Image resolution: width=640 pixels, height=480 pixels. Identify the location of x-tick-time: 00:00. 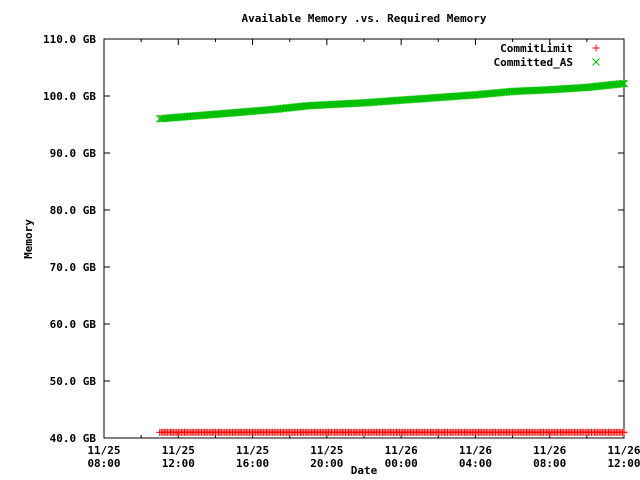
(401, 463).